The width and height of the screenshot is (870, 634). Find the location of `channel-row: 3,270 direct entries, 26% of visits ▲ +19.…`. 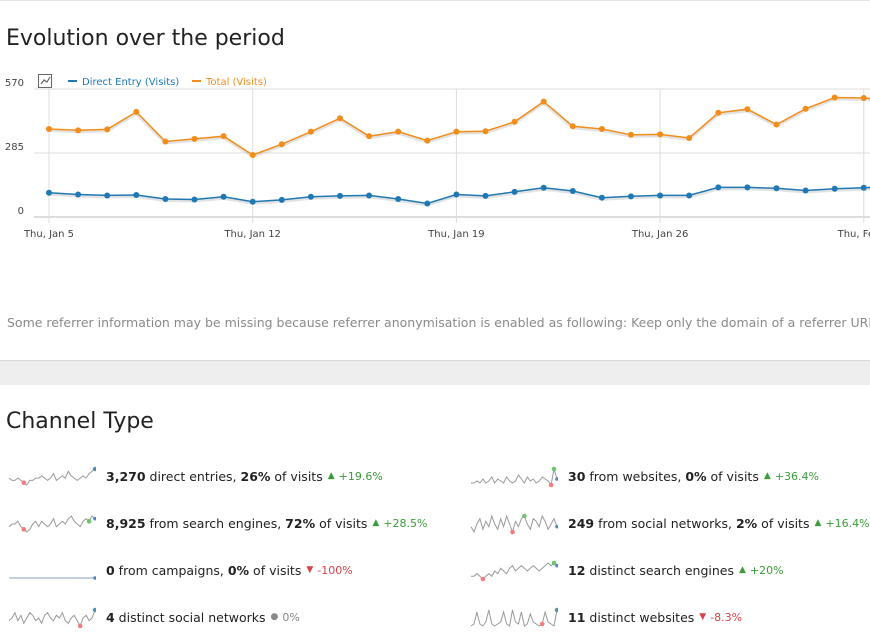

channel-row: 3,270 direct entries, 26% of visits ▲ +19.… is located at coordinates (195, 476).